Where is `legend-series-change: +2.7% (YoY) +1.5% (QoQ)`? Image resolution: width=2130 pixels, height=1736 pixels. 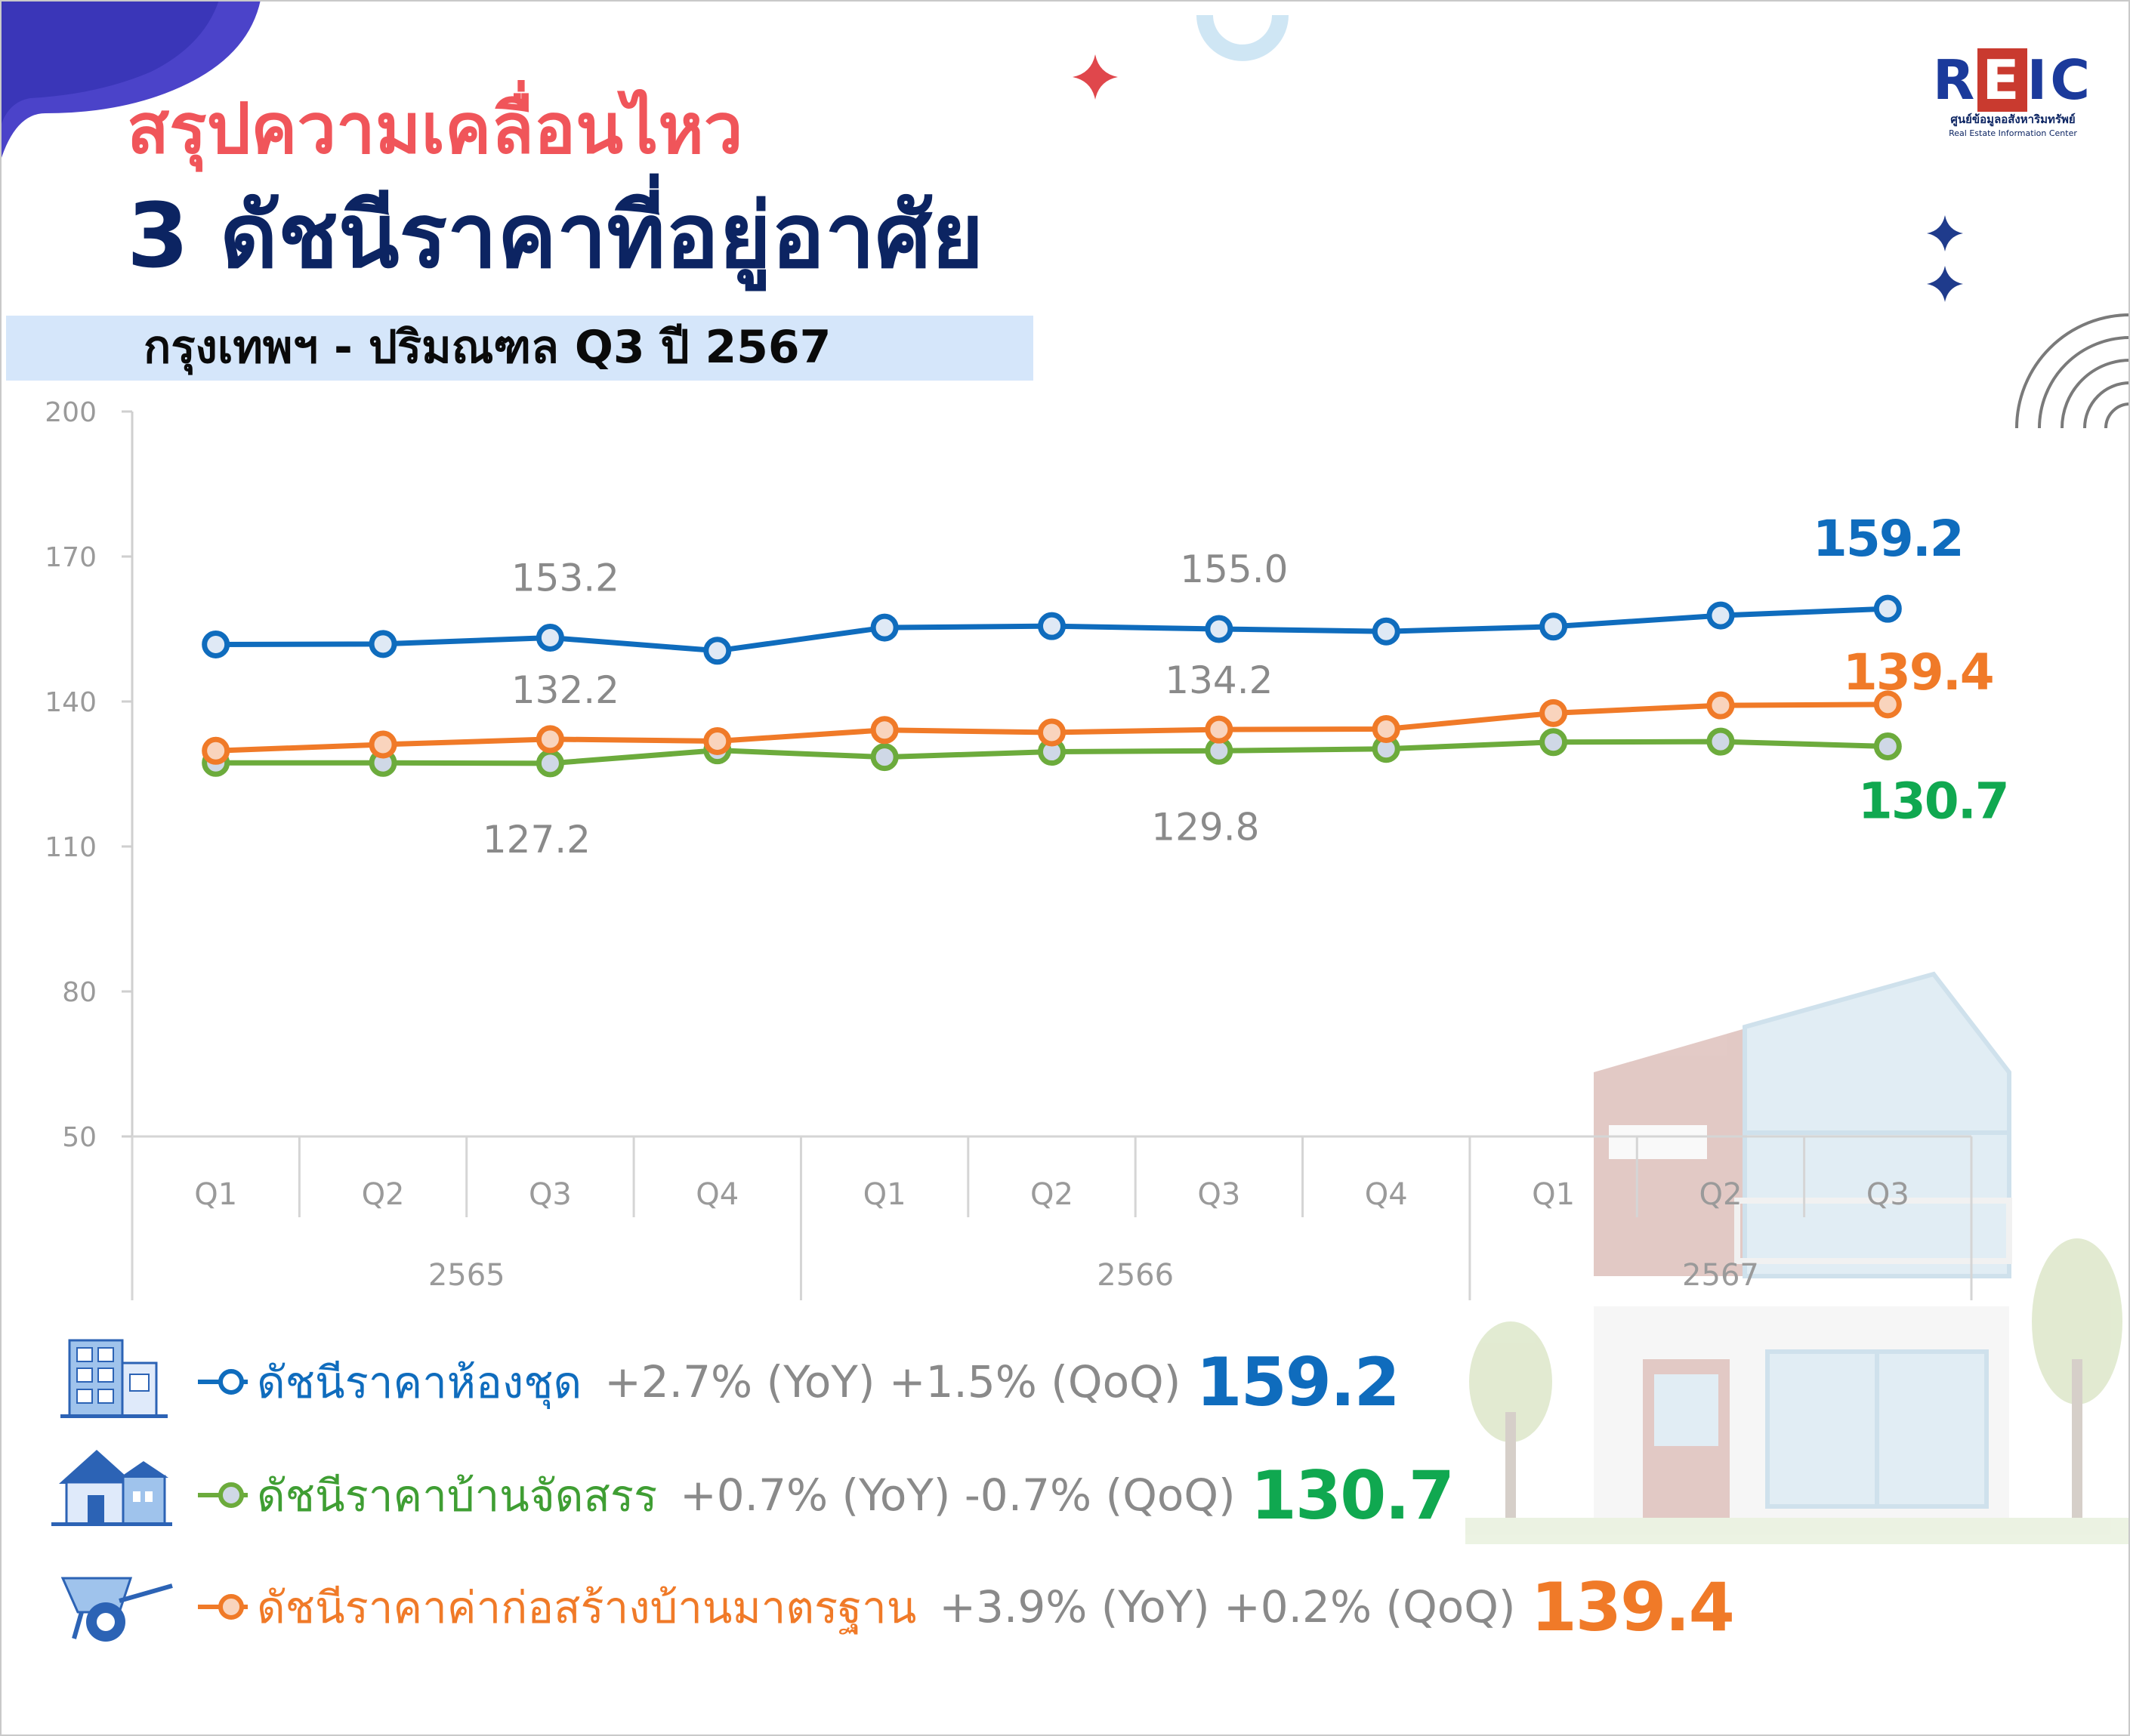
legend-series-change: +2.7% (YoY) +1.5% (QoQ) is located at coordinates (892, 1382).